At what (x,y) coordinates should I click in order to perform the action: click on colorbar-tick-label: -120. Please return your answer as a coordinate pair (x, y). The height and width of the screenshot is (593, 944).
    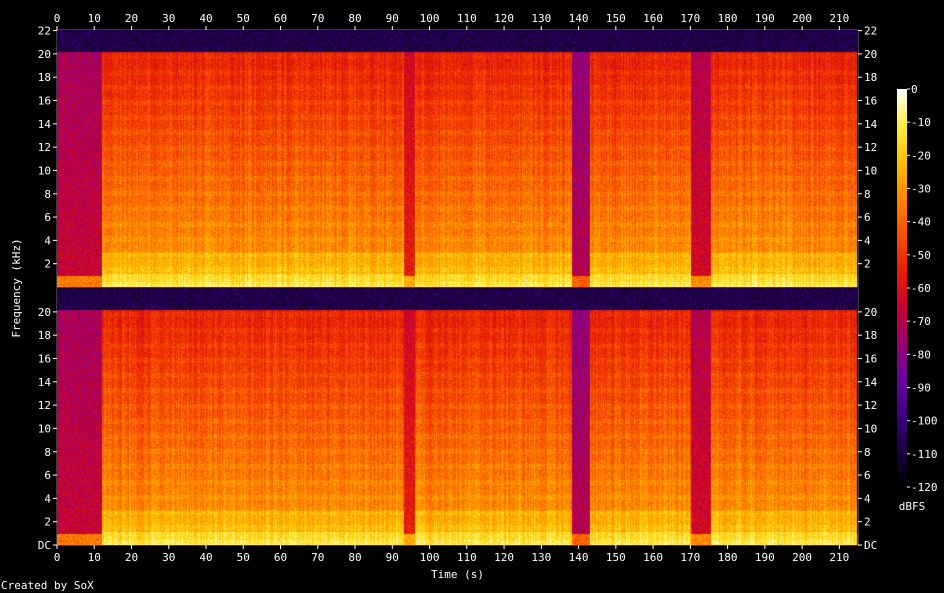
    Looking at the image, I should click on (924, 487).